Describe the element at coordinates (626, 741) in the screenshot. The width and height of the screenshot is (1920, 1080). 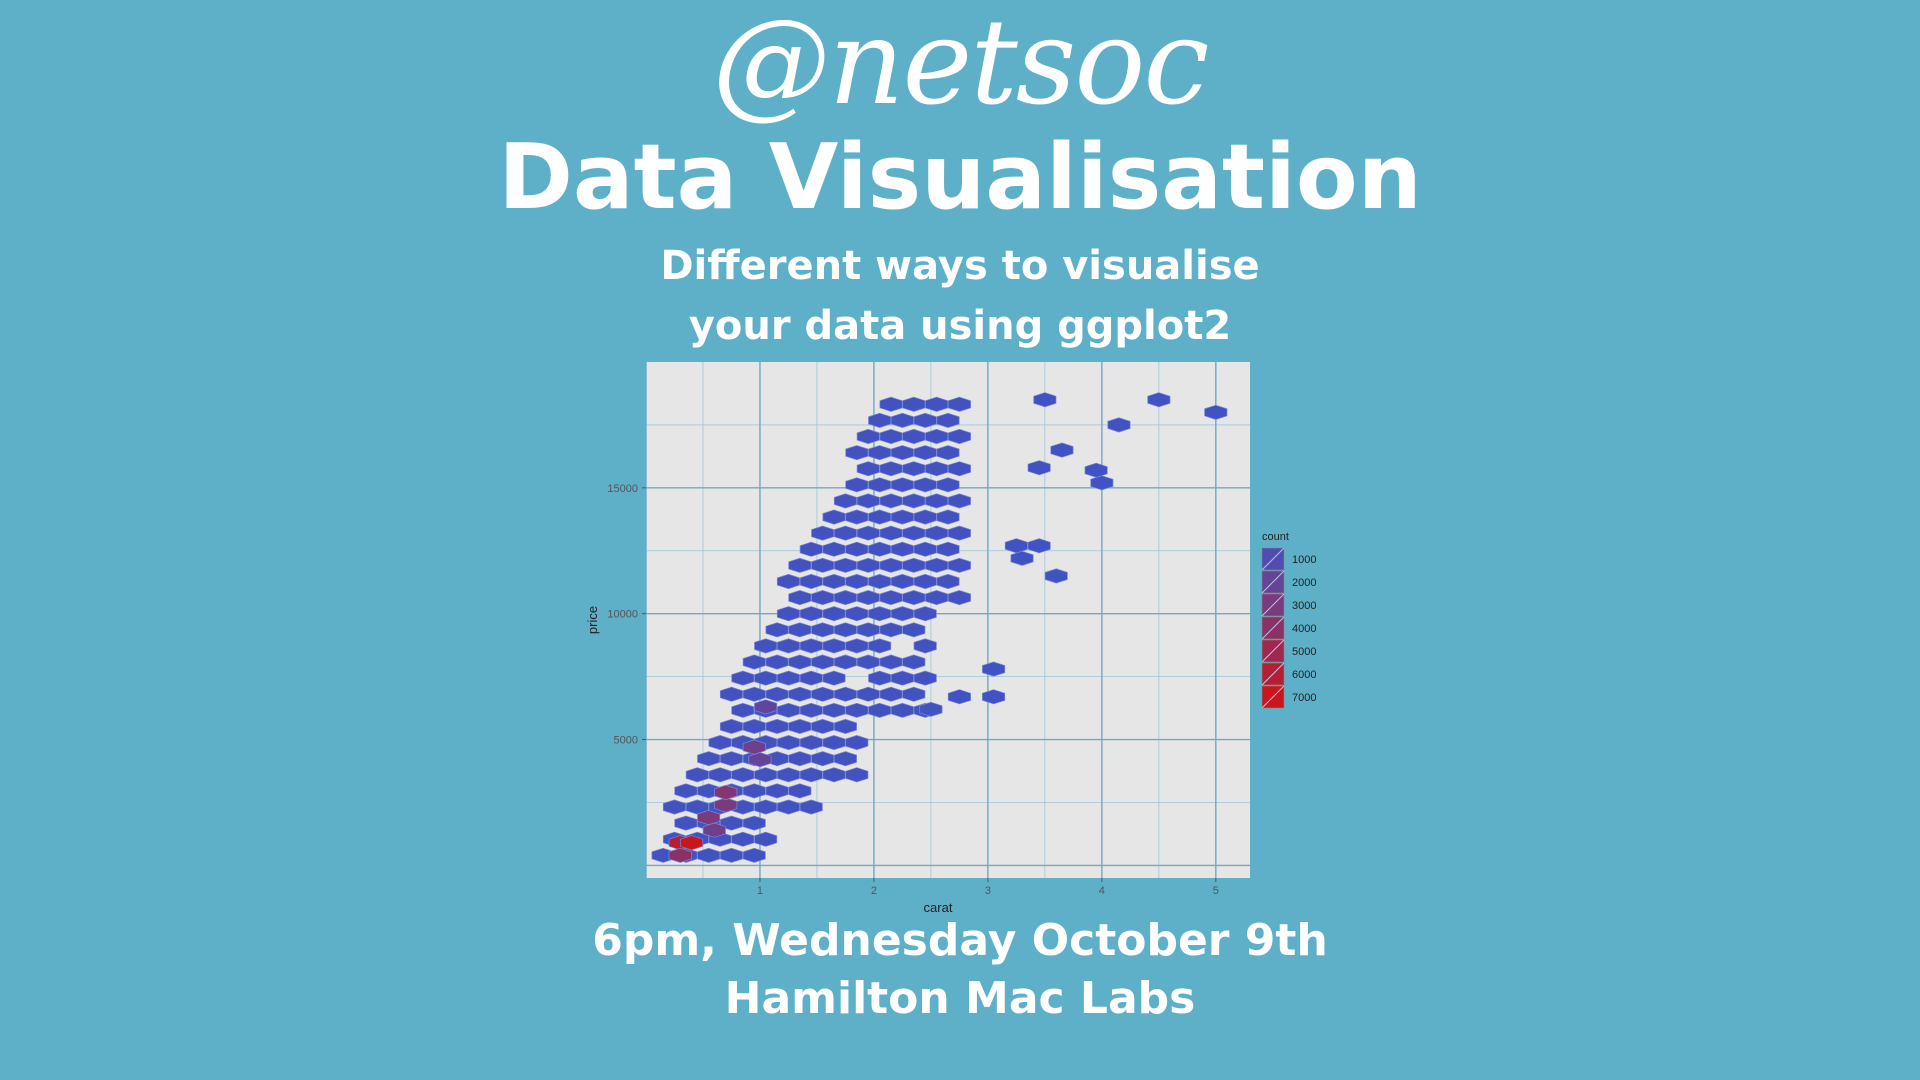
I see `y-tick-label: 5000` at that location.